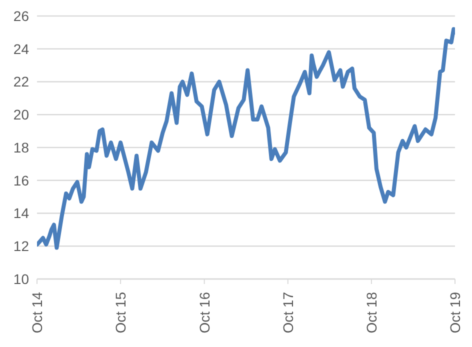  What do you see at coordinates (204, 313) in the screenshot?
I see `x-tick-label: Oct 16` at bounding box center [204, 313].